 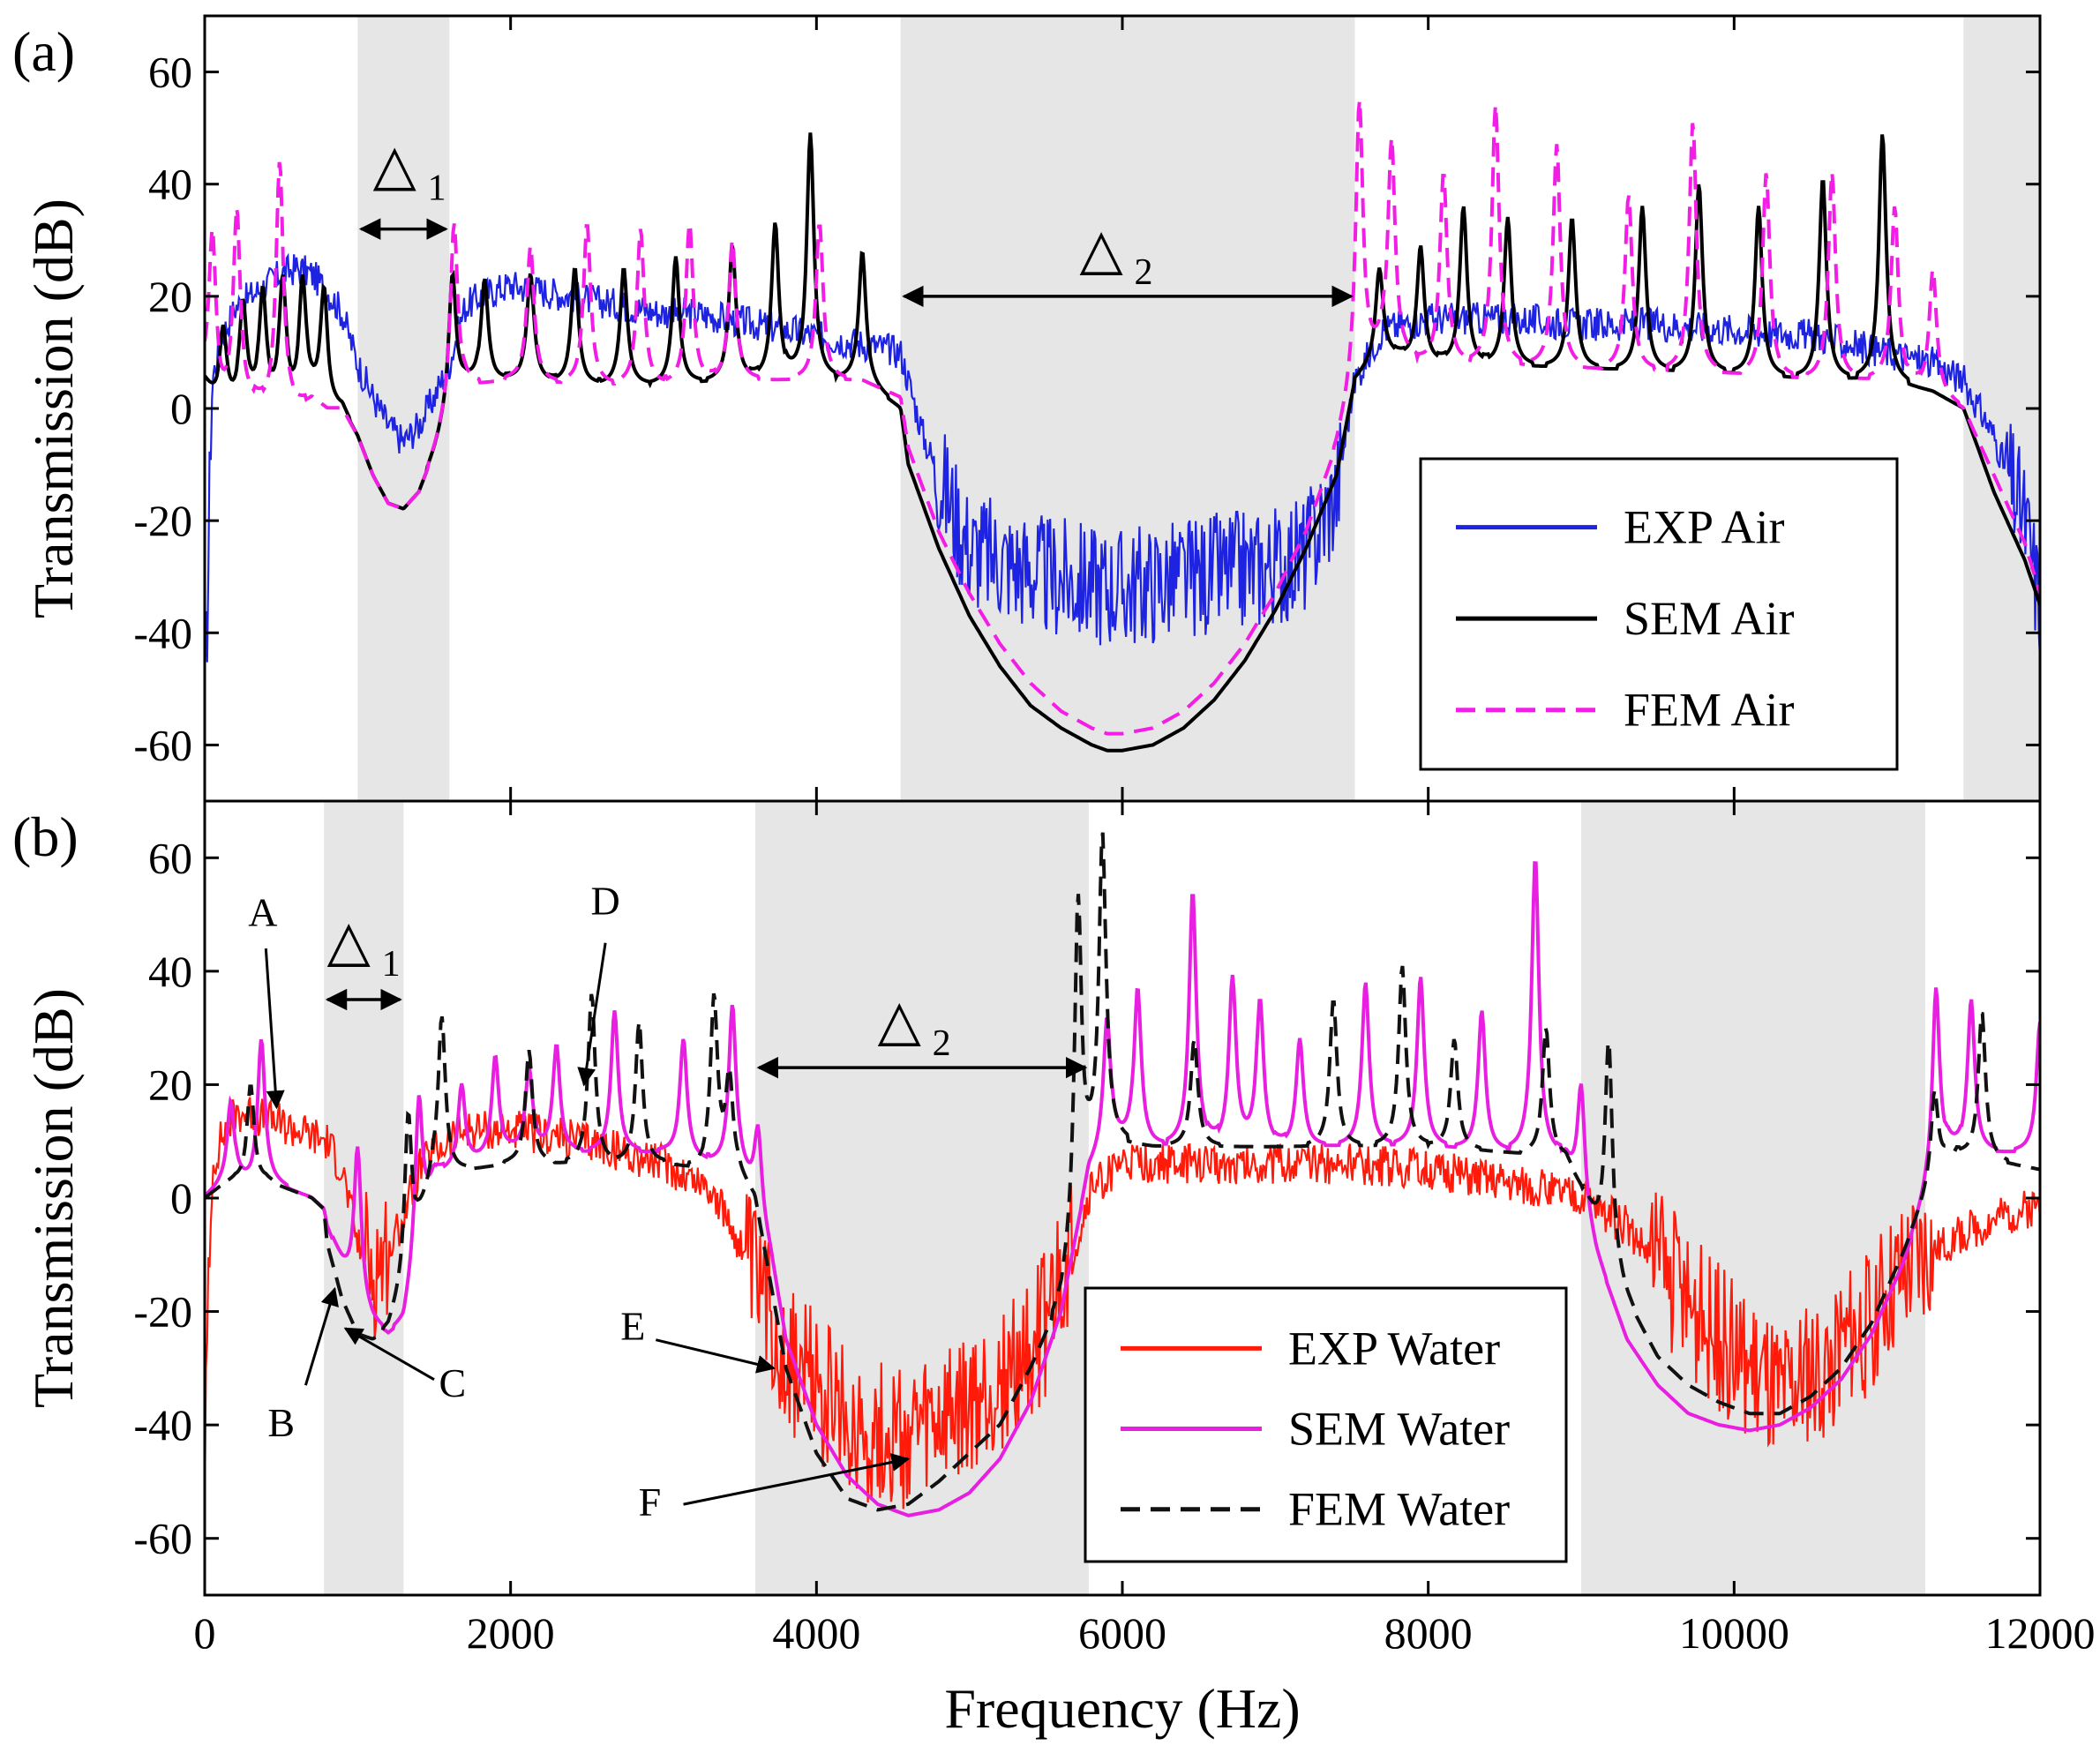 I want to click on legend: EXP Water SEM Water FEM Water, so click(x=1326, y=1424).